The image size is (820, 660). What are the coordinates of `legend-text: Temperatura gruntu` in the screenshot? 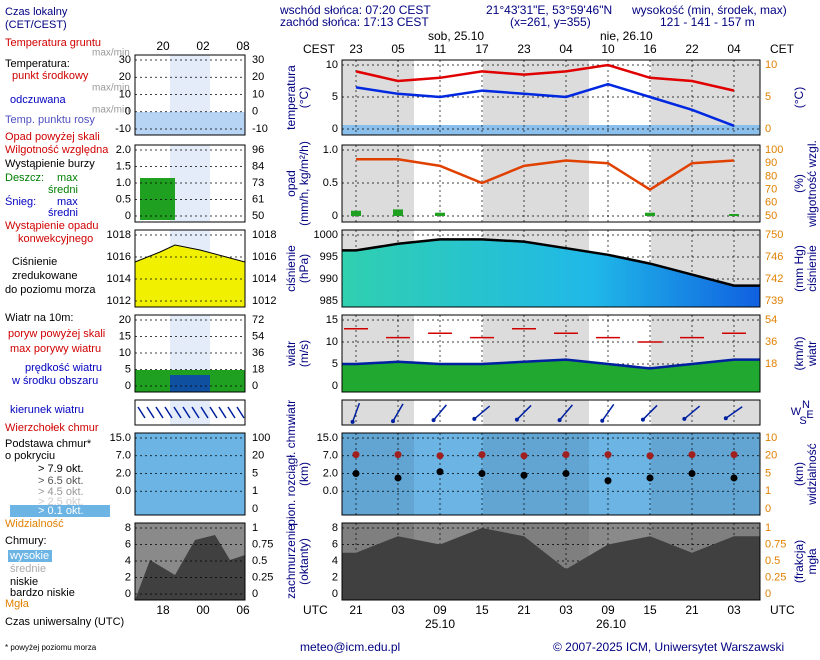 It's located at (53, 43).